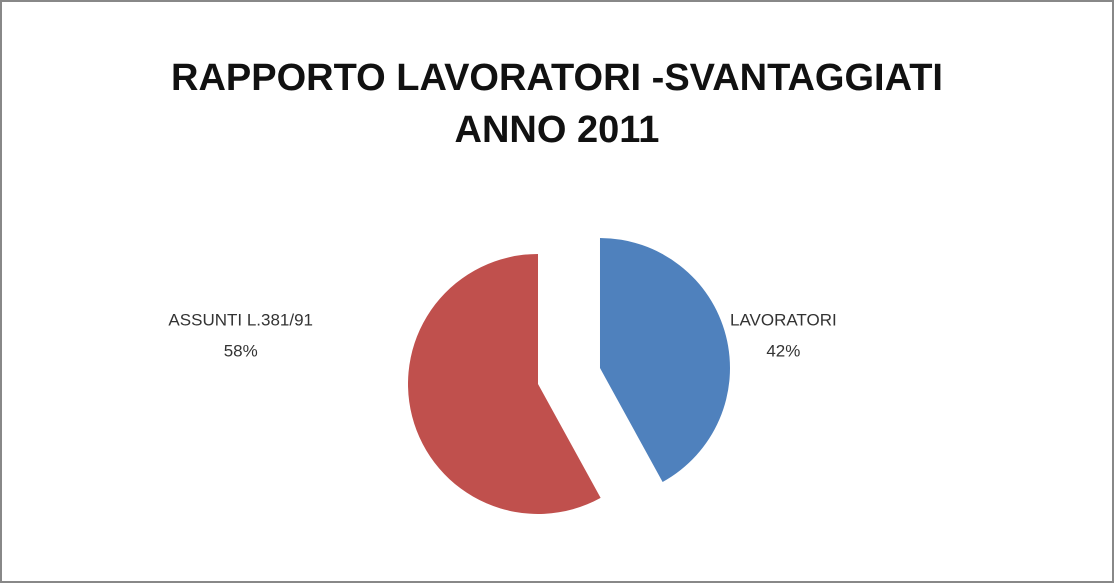  What do you see at coordinates (557, 78) in the screenshot?
I see `chart-title: RAPPORTO LAVORATORI -SVANTAGGIATI` at bounding box center [557, 78].